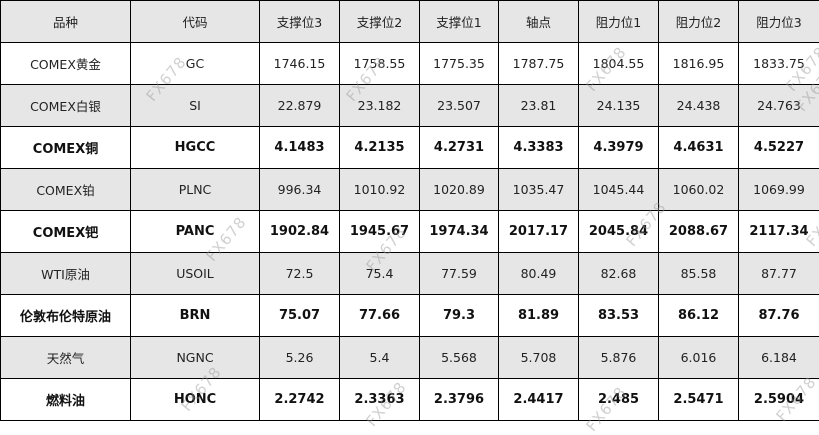  What do you see at coordinates (539, 274) in the screenshot?
I see `value-cell: 80.49` at bounding box center [539, 274].